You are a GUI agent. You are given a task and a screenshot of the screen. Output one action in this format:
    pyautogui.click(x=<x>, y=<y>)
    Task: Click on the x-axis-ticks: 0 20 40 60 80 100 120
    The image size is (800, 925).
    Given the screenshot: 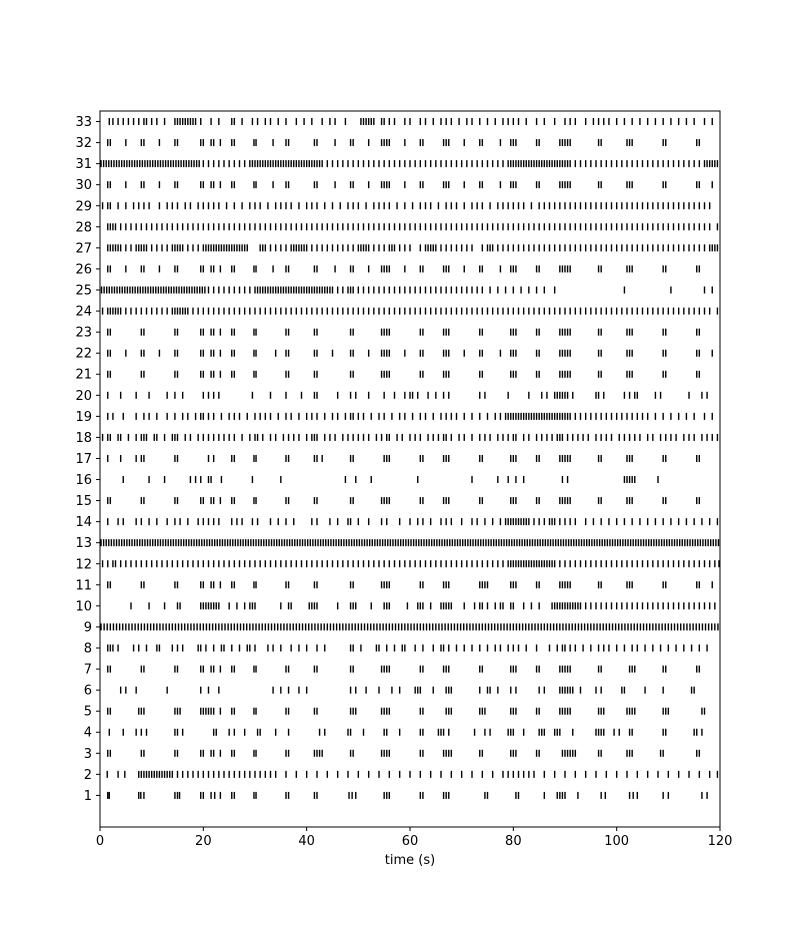 What is the action you would take?
    pyautogui.click(x=414, y=838)
    